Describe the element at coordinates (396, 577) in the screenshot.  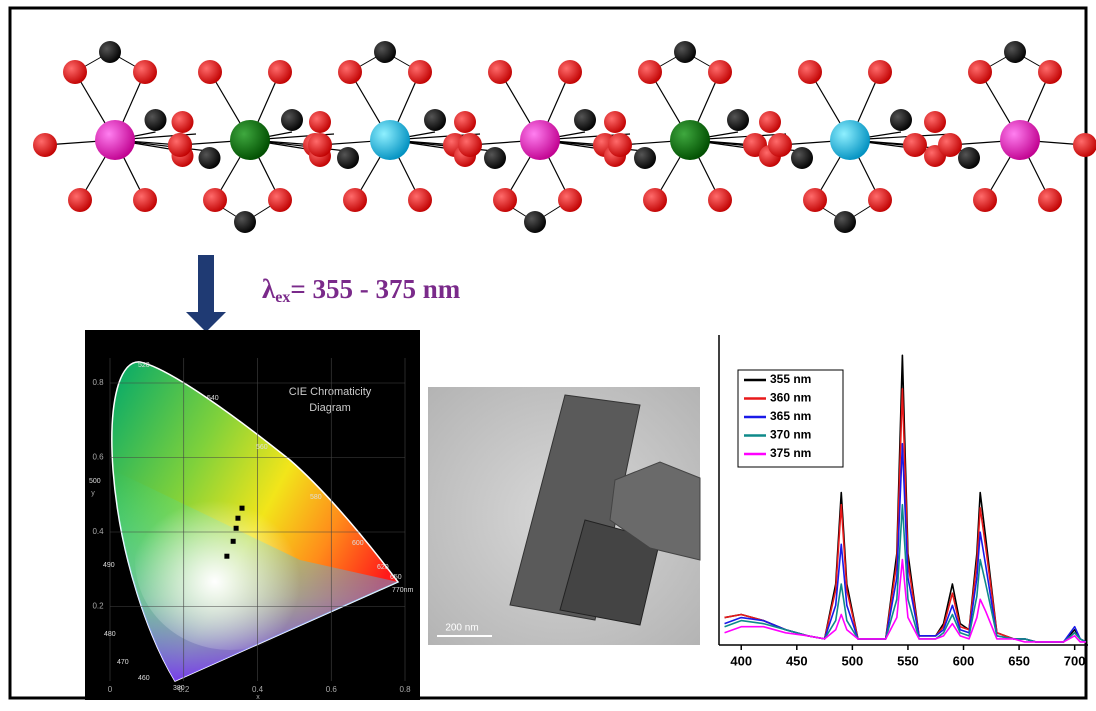
I see `wavelength-label: 650` at that location.